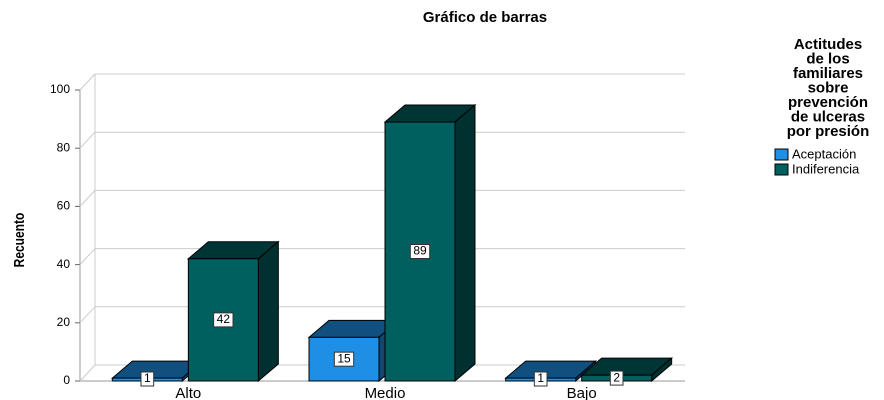 The width and height of the screenshot is (884, 400). I want to click on value-label-text: 89, so click(420, 251).